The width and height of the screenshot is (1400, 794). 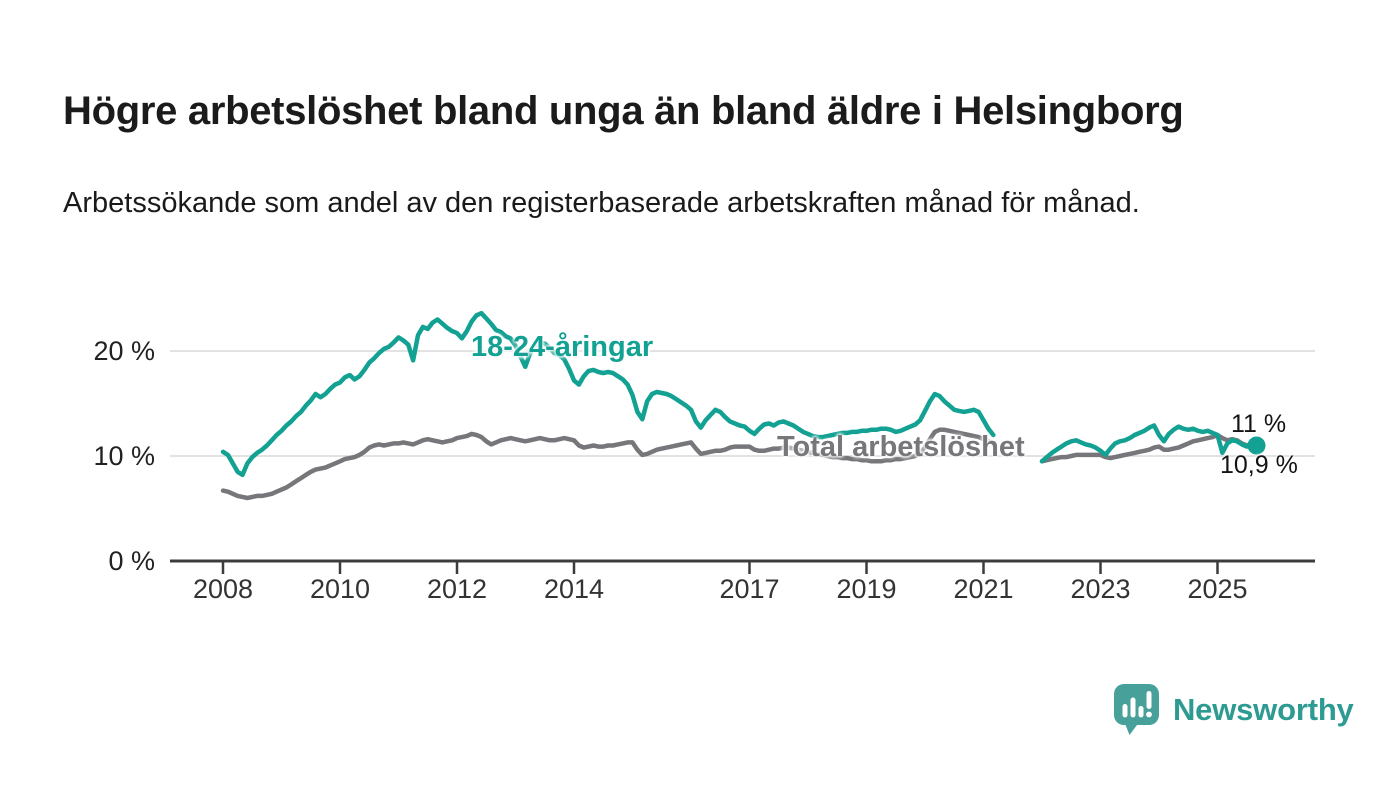 I want to click on y-tick-label: 10 %, so click(x=124, y=456).